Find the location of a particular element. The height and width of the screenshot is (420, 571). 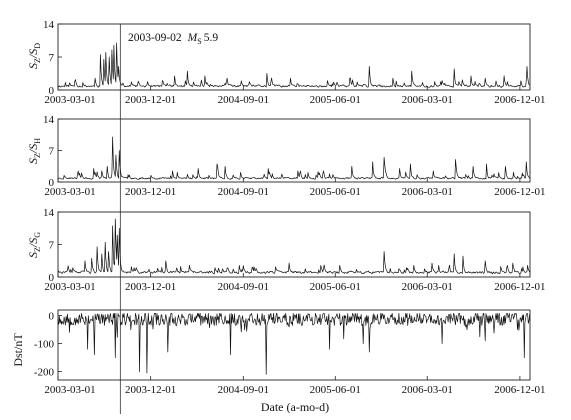

panel-1: SZ/SD is located at coordinates (34, 56).